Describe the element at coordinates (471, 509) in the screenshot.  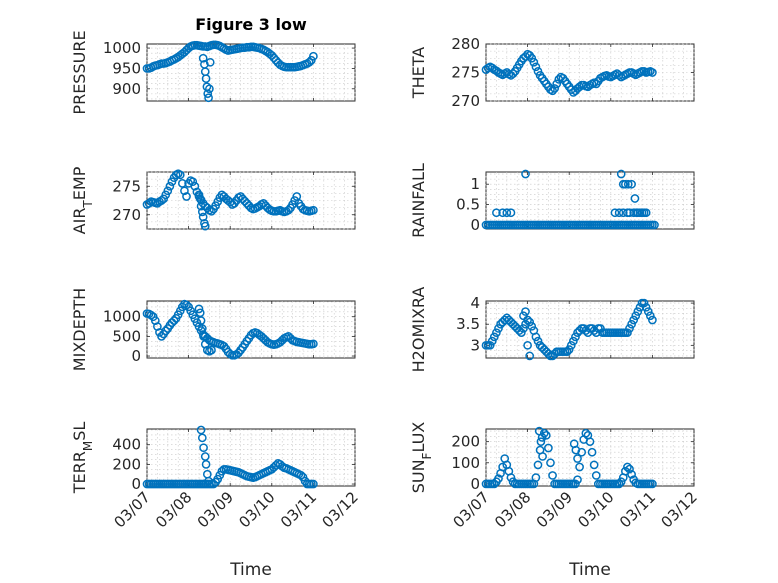
I see `xtick-label-sunflux: 03/07` at that location.